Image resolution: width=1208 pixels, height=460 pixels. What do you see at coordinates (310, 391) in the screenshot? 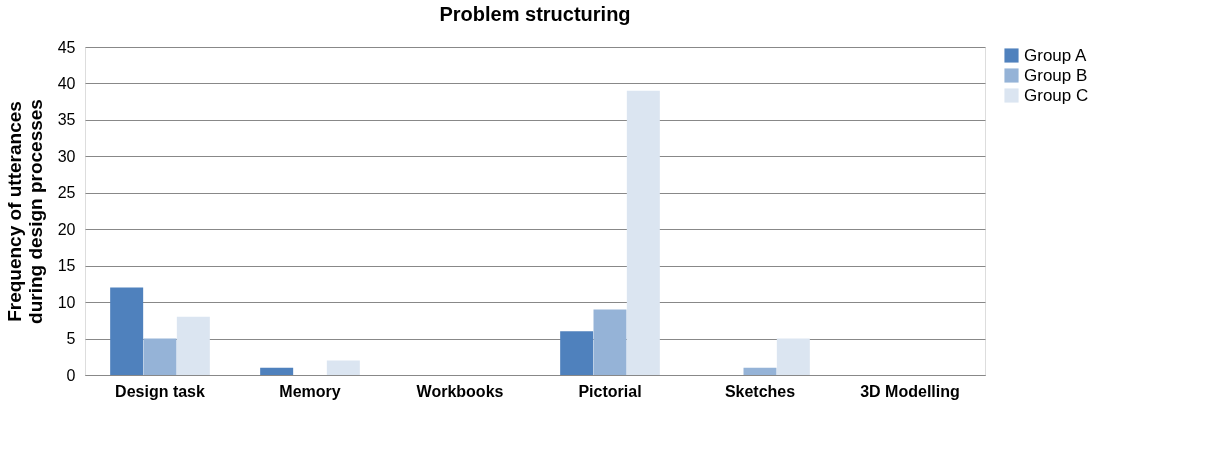
I see `x-tick-label: Memory` at bounding box center [310, 391].